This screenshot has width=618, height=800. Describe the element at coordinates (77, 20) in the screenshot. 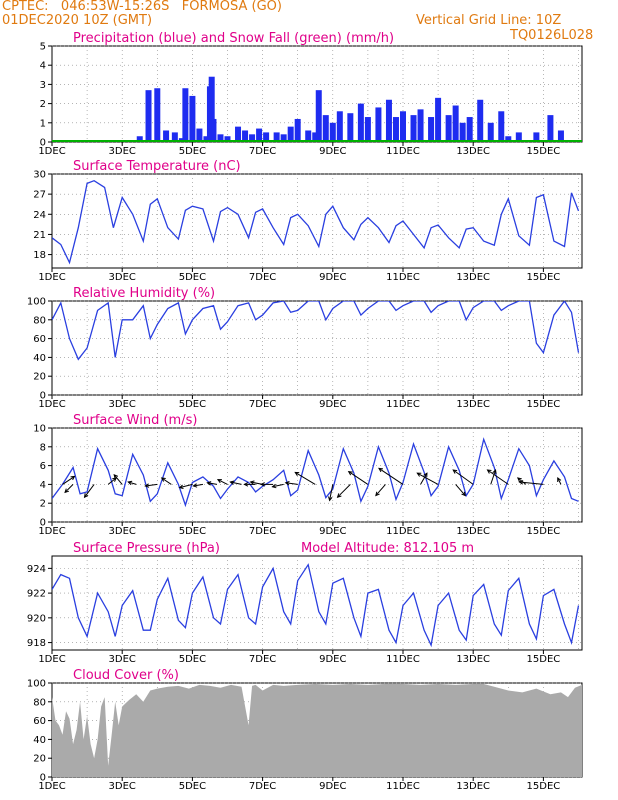

I see `header-run-time: 01DEC2020 10Z (GMT)` at that location.